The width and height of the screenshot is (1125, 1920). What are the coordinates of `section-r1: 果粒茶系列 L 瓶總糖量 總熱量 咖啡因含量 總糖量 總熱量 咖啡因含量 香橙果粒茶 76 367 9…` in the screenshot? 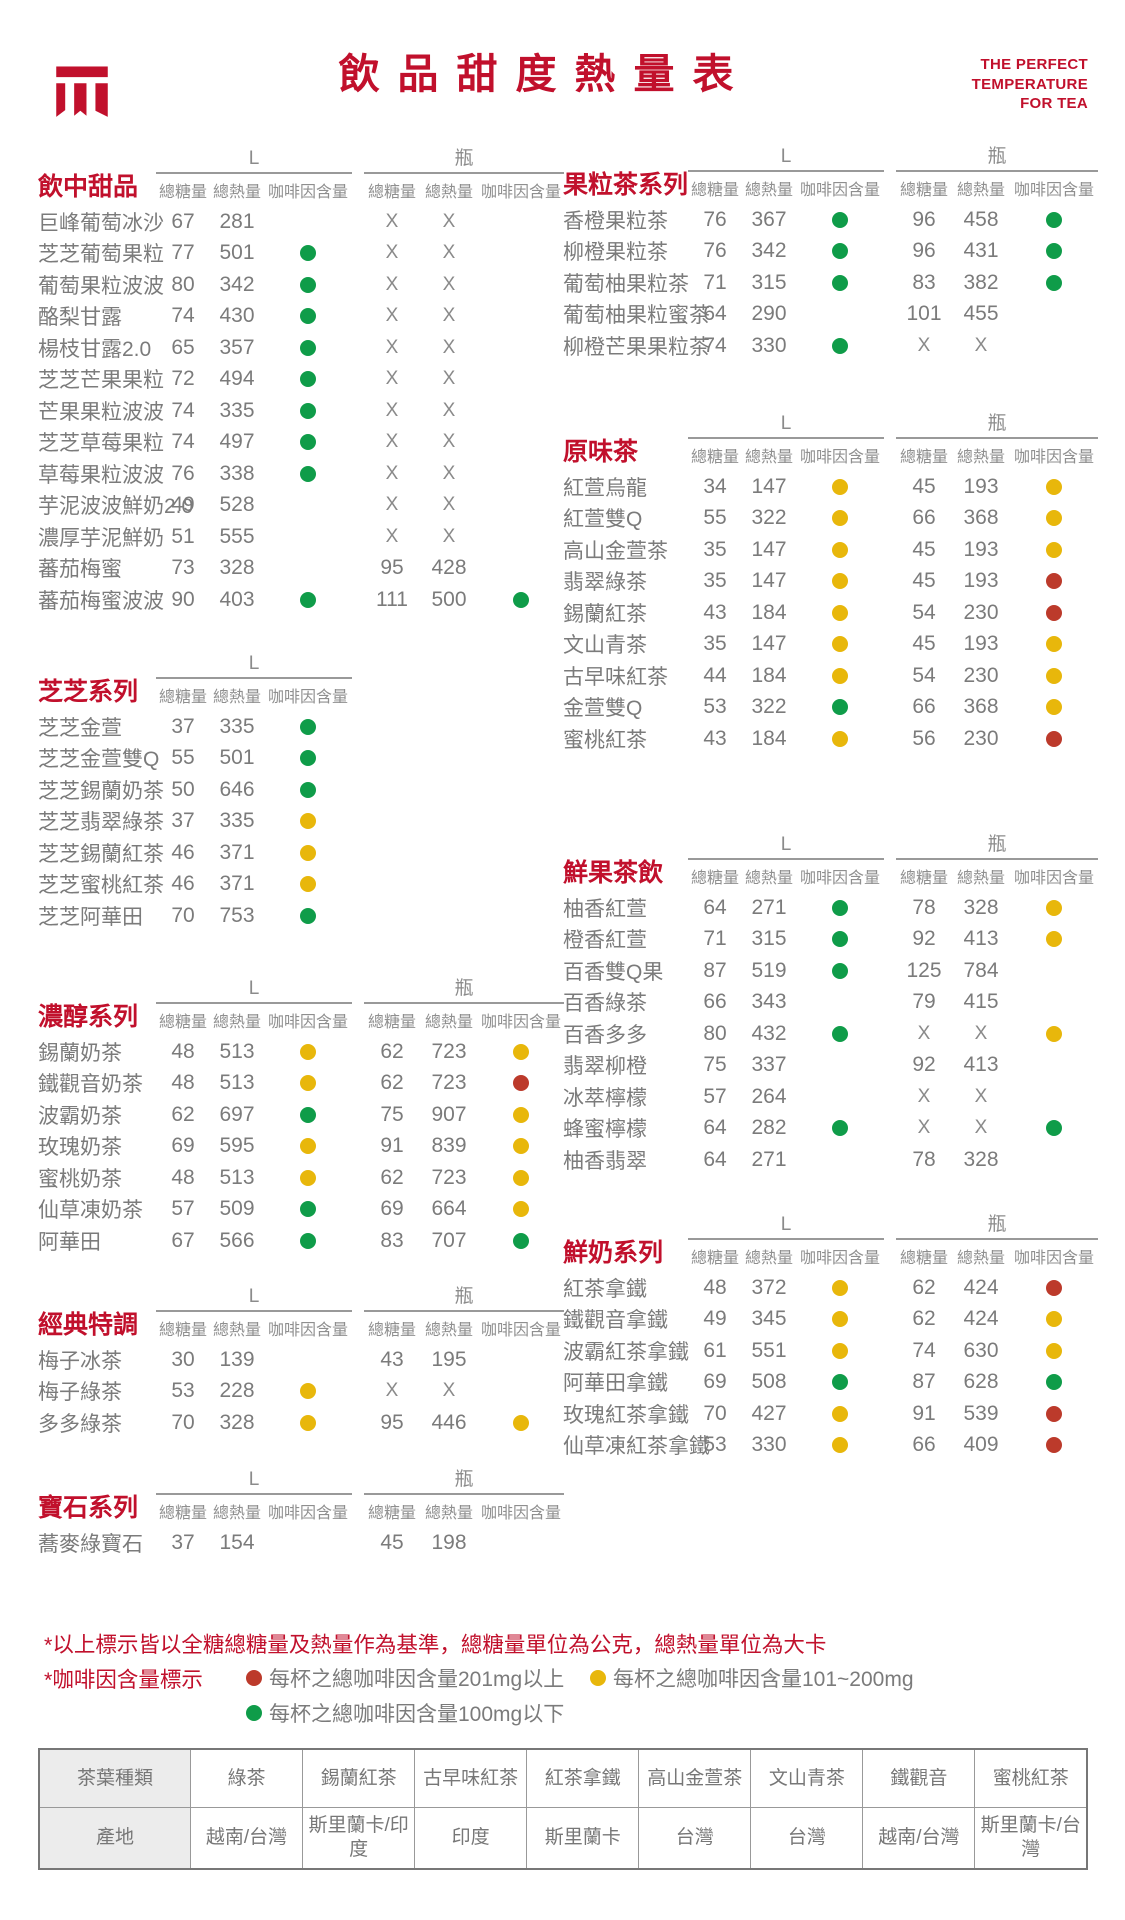 It's located at (830, 254).